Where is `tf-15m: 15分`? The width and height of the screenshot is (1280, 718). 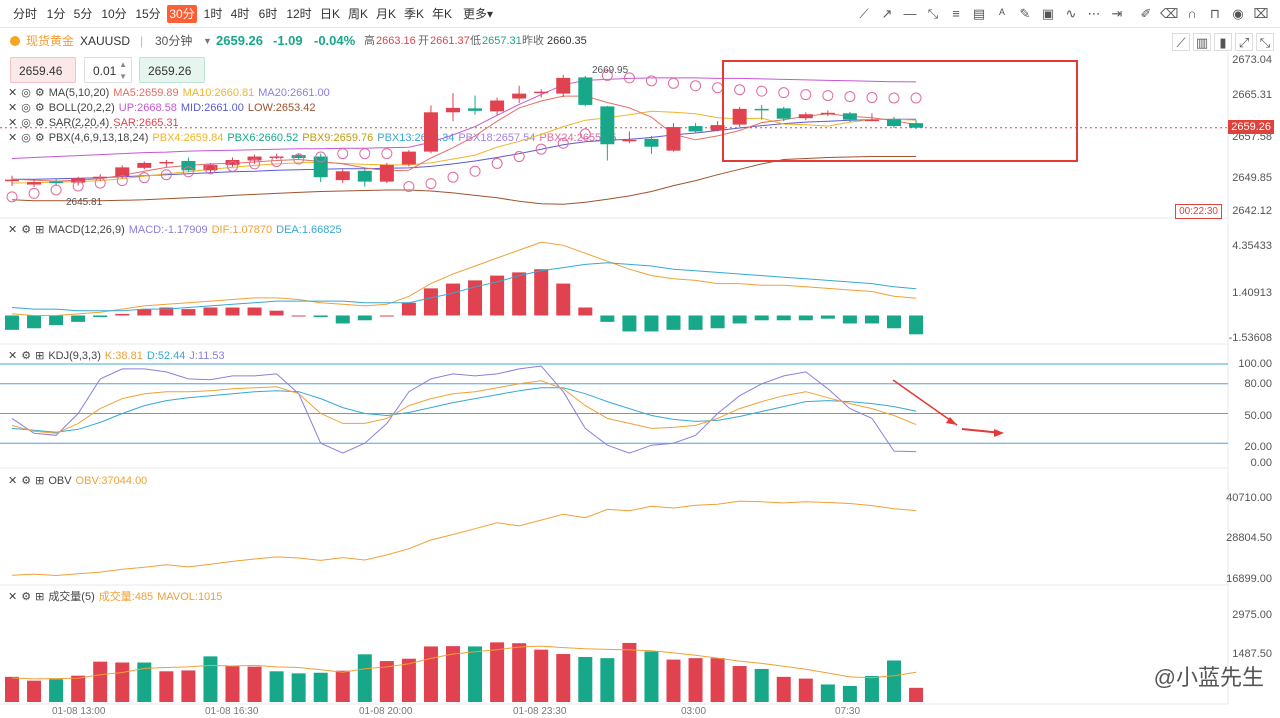
tf-15m: 15分 is located at coordinates (148, 14).